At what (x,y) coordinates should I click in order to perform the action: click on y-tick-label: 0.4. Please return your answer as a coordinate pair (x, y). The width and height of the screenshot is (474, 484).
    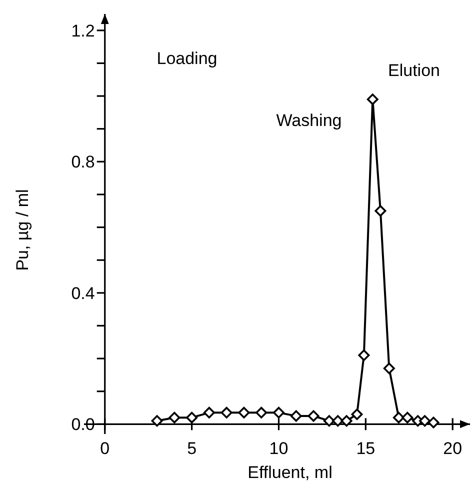
    Looking at the image, I should click on (83, 293).